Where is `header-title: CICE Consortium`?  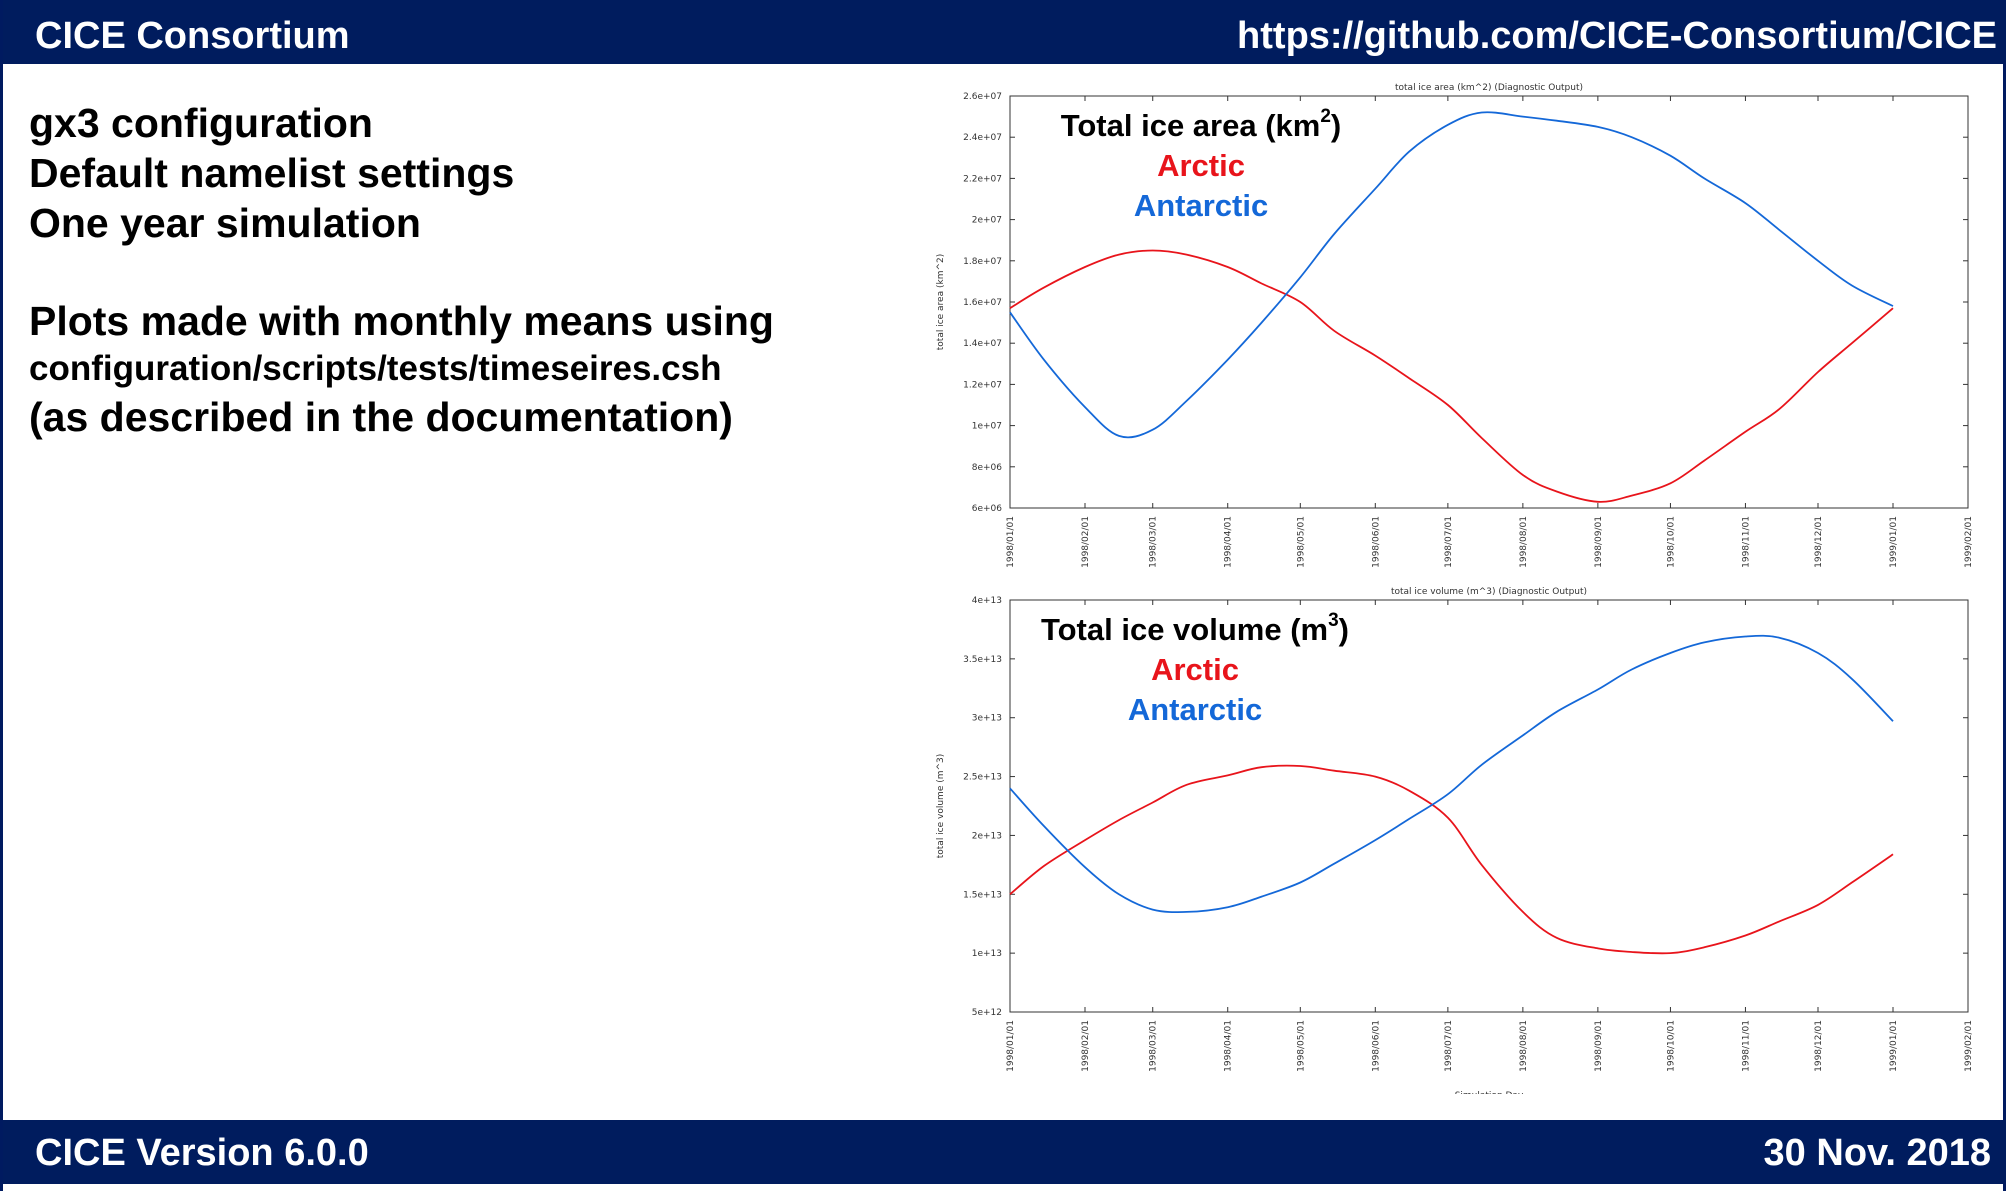 header-title: CICE Consortium is located at coordinates (192, 36).